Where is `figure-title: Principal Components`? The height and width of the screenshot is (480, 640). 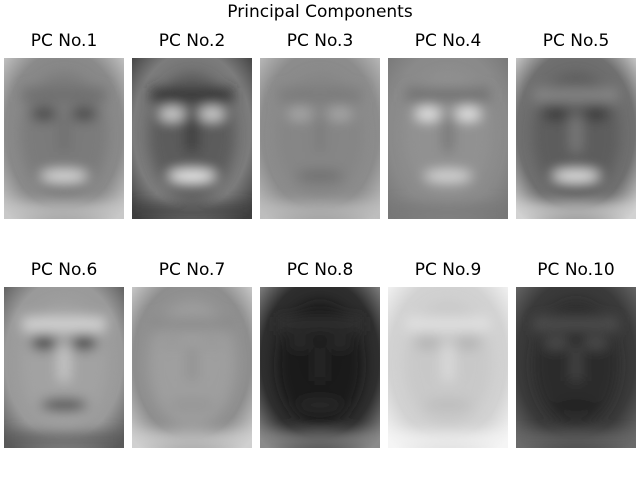 figure-title: Principal Components is located at coordinates (320, 12).